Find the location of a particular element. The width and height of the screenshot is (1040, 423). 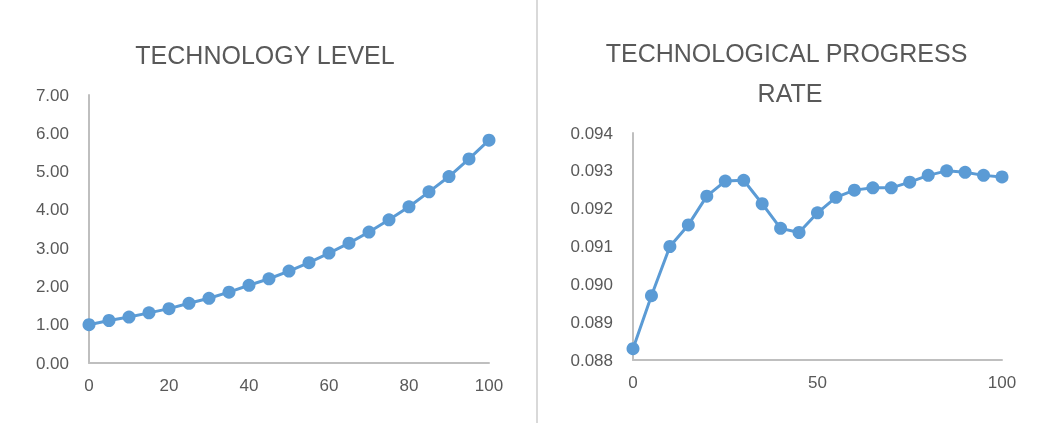

y-tick-label: 1.00 is located at coordinates (52, 325).